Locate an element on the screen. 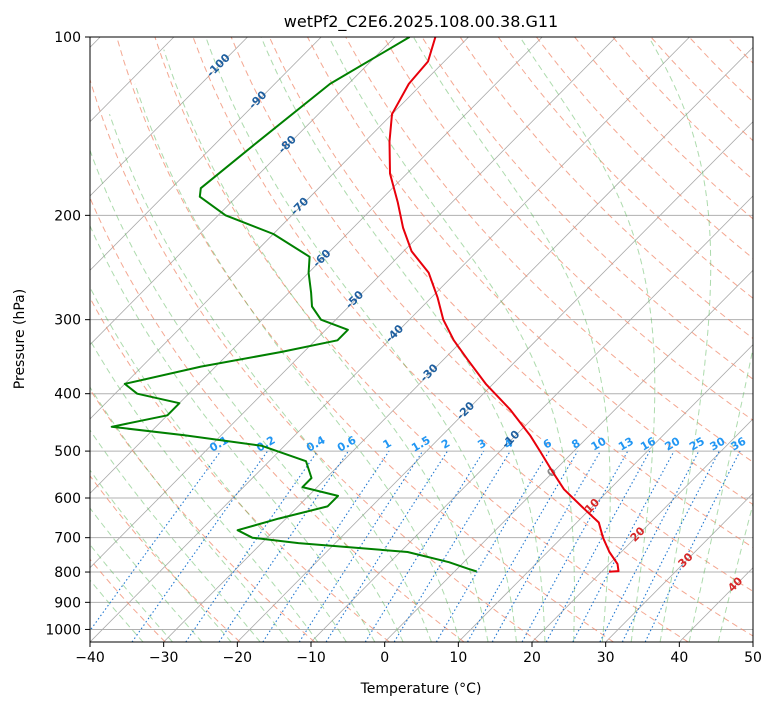 The height and width of the screenshot is (708, 775). x-tick-label: 20 is located at coordinates (532, 658).